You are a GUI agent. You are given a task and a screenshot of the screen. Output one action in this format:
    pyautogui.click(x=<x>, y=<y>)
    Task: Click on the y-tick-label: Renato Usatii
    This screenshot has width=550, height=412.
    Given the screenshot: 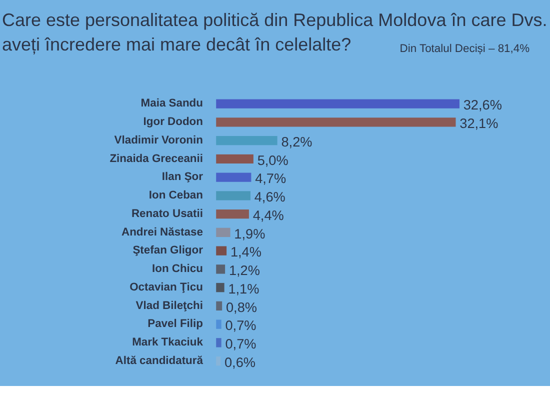 What is the action you would take?
    pyautogui.click(x=167, y=214)
    